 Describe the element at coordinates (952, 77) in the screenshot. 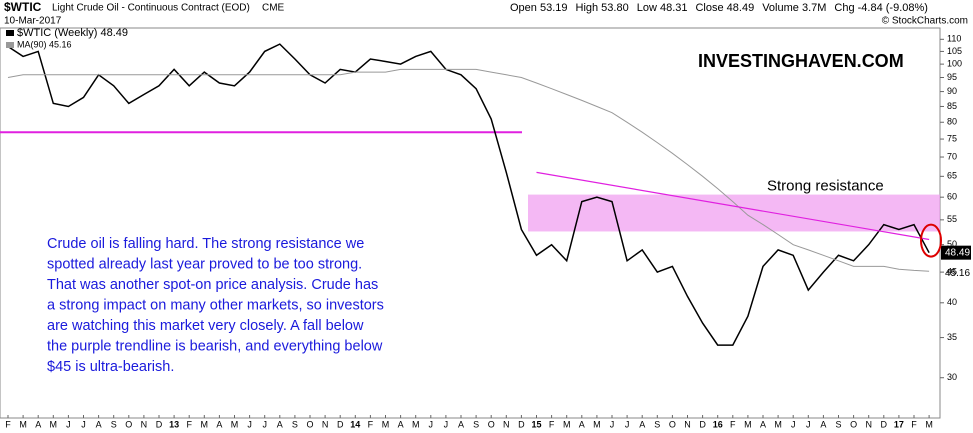

I see `y-tick-label: 95` at that location.